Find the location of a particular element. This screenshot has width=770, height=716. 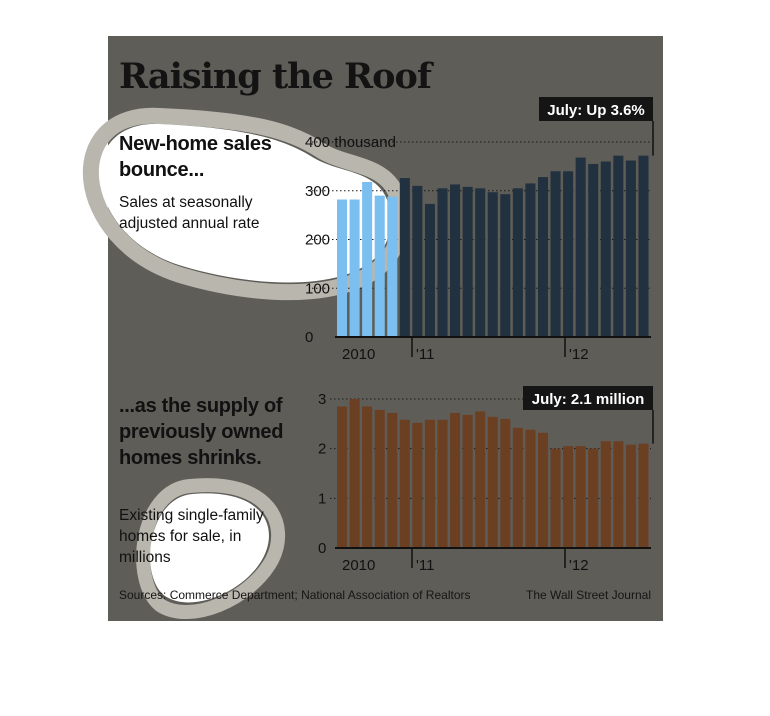

callout-text: July: Up 3.6% is located at coordinates (596, 110).